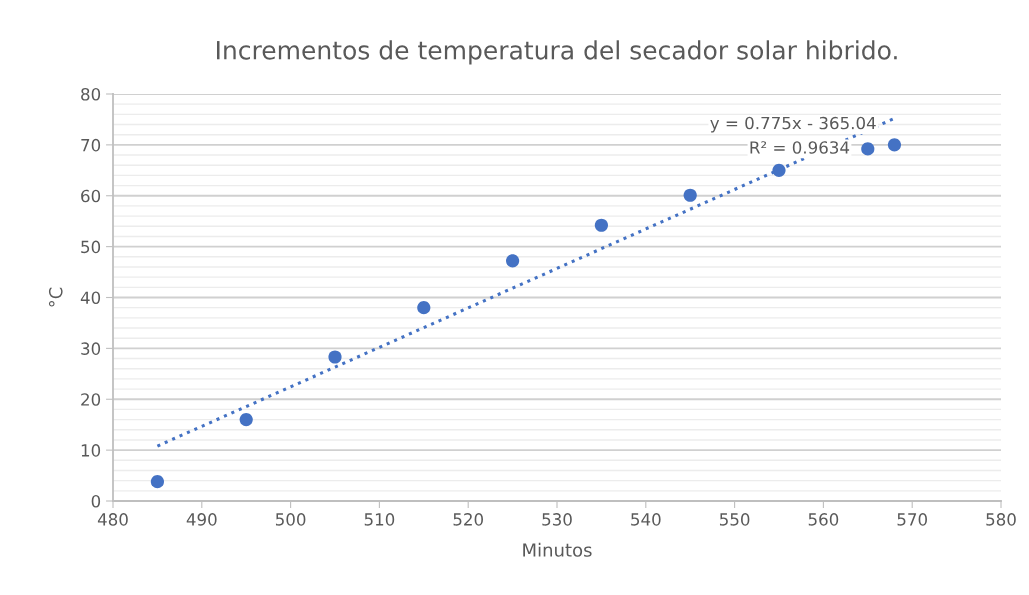  What do you see at coordinates (55, 297) in the screenshot?
I see `y-axis-title: °C` at bounding box center [55, 297].